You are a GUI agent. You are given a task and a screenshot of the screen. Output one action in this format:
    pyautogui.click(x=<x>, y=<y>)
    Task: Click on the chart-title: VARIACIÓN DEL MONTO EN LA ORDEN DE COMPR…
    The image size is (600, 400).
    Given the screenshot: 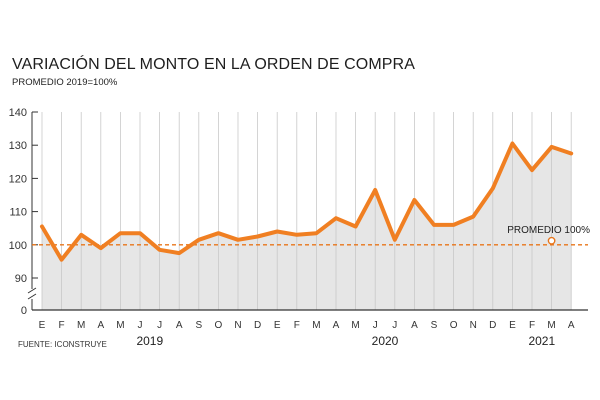 What is the action you would take?
    pyautogui.click(x=213, y=64)
    